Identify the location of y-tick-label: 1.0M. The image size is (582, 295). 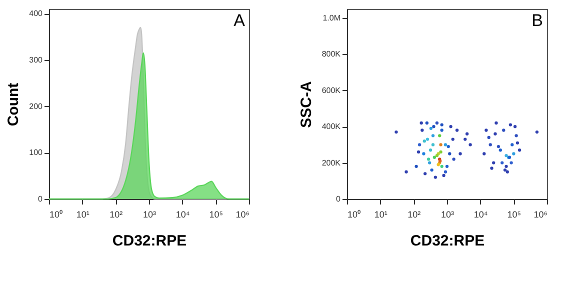
(331, 18).